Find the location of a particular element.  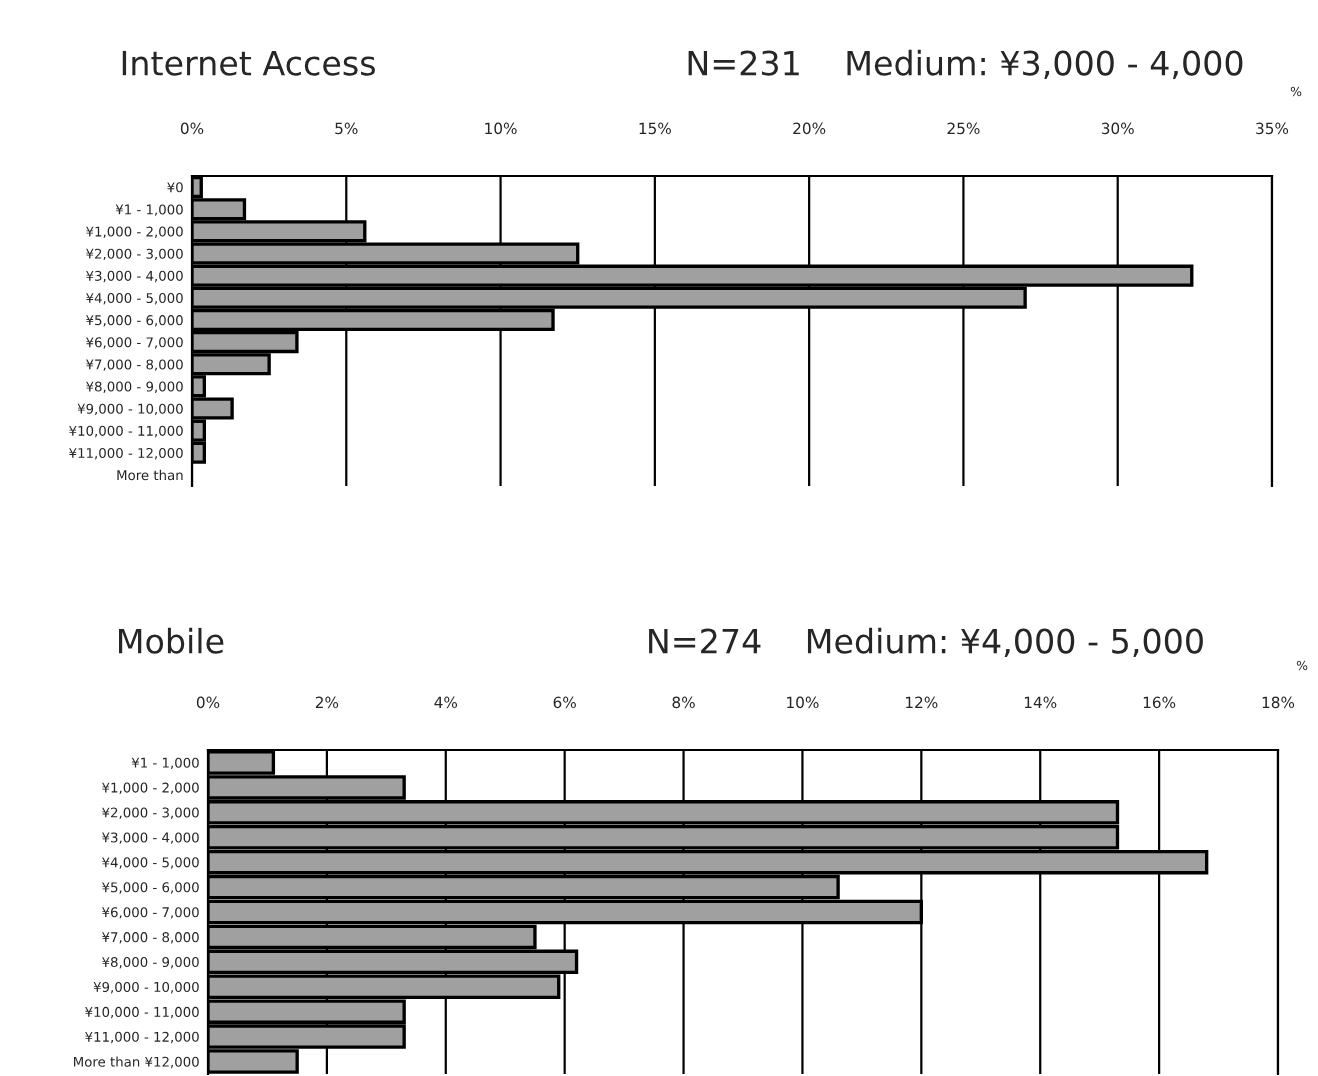

chart-title: Mobile is located at coordinates (171, 640).